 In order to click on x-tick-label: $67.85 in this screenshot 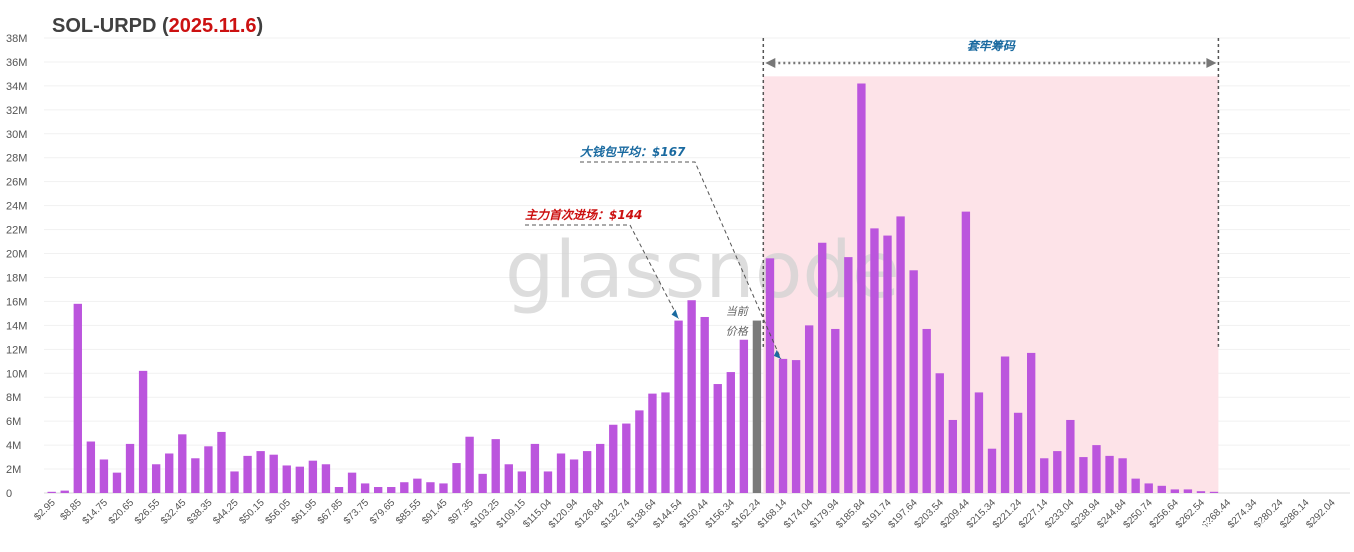, I will do `click(331, 512)`.